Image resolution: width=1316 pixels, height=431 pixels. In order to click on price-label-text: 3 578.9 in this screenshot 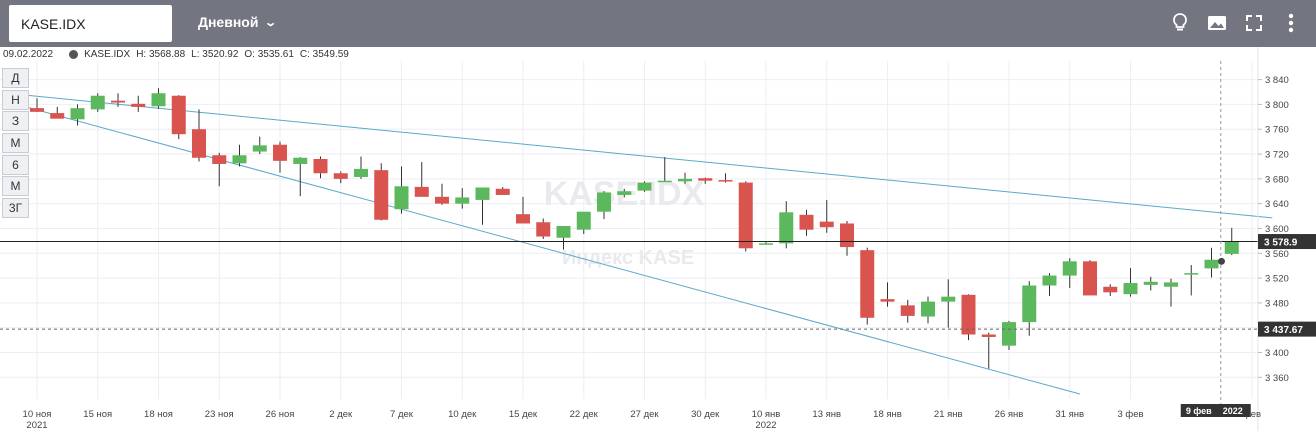, I will do `click(1281, 243)`.